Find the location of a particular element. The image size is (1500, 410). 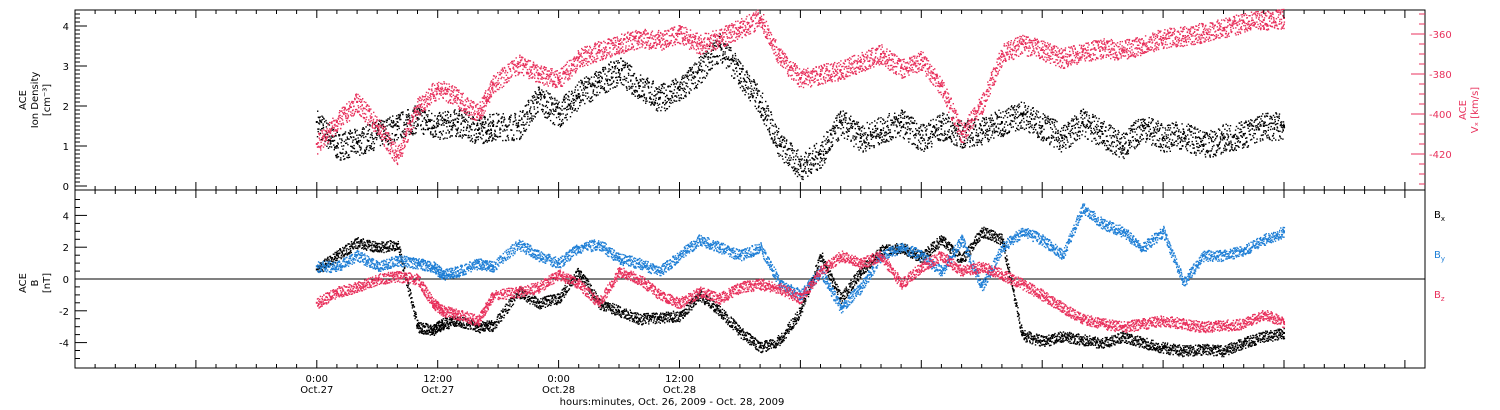

y2-tick-label: -400 is located at coordinates (1440, 115).